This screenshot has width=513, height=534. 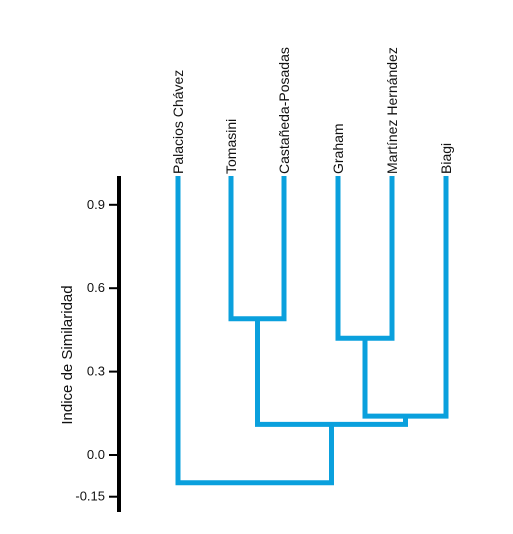 I want to click on leaf-label: Graham, so click(x=338, y=148).